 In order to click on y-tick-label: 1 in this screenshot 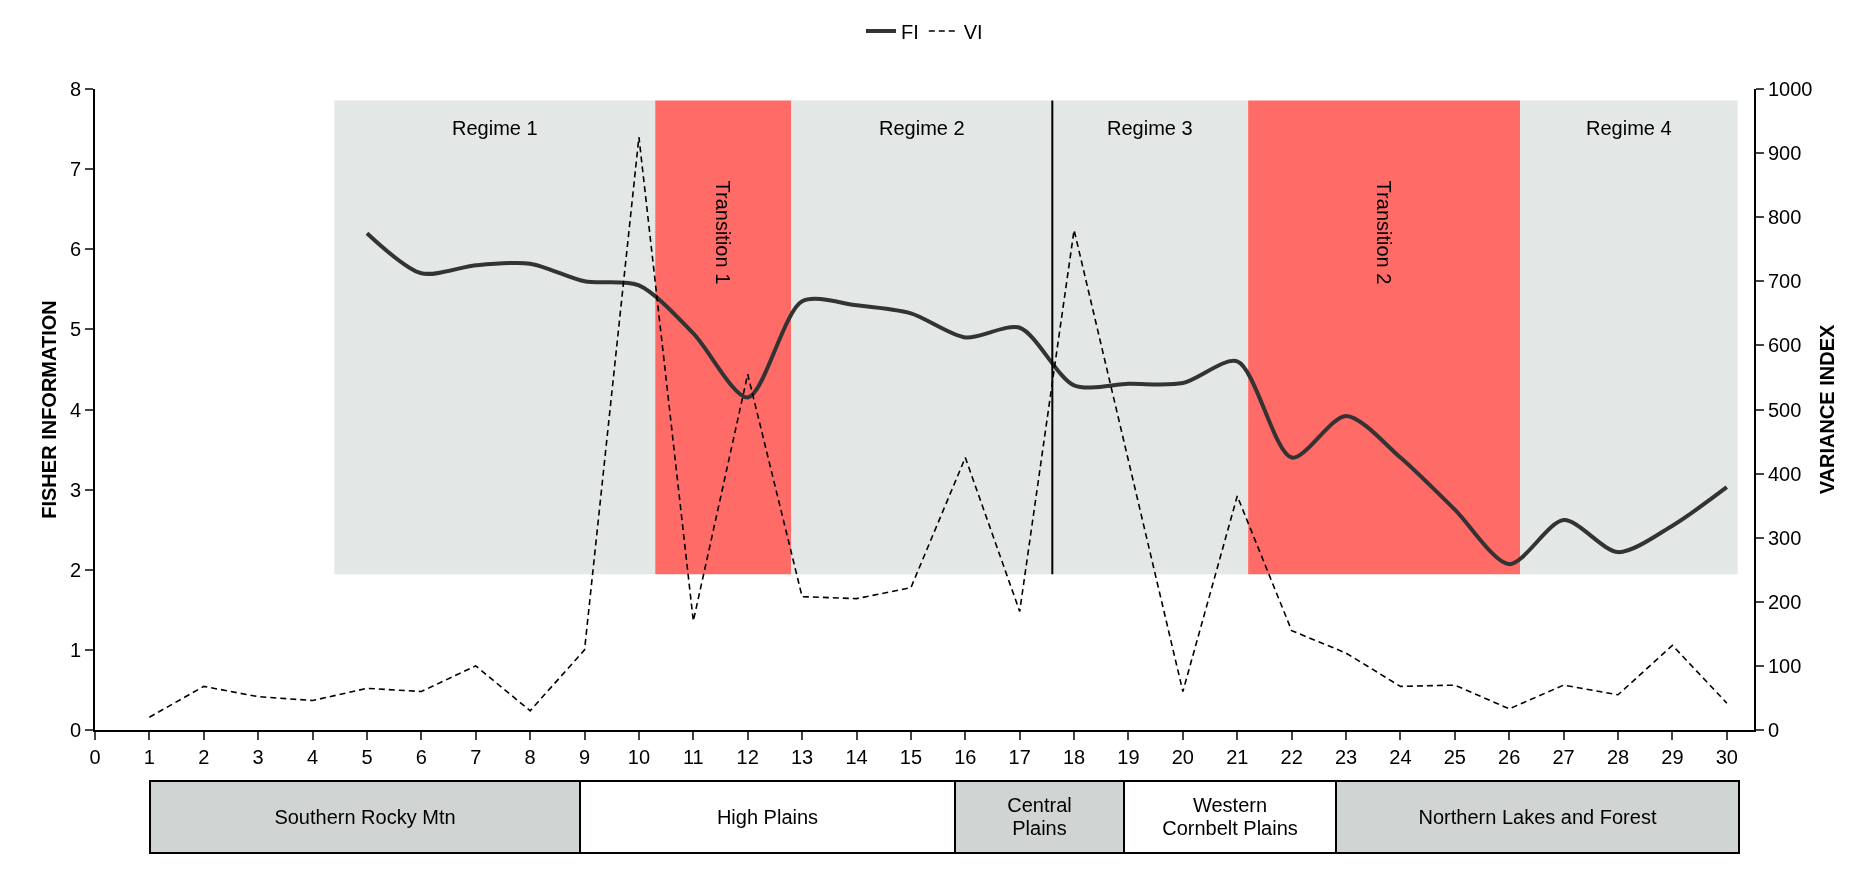, I will do `click(75, 649)`.